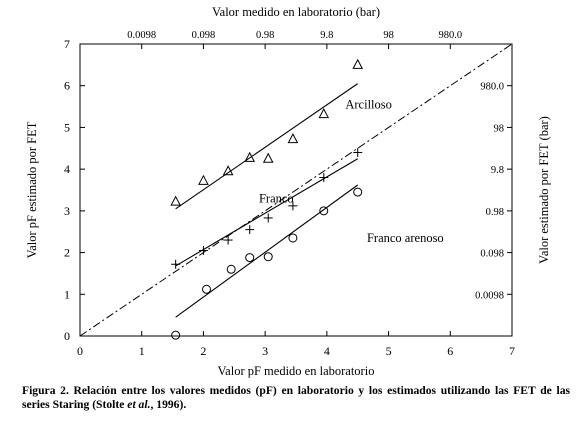 The height and width of the screenshot is (421, 577). What do you see at coordinates (544, 190) in the screenshot?
I see `right-axis-title: Valor estimado por FET (bar)` at bounding box center [544, 190].